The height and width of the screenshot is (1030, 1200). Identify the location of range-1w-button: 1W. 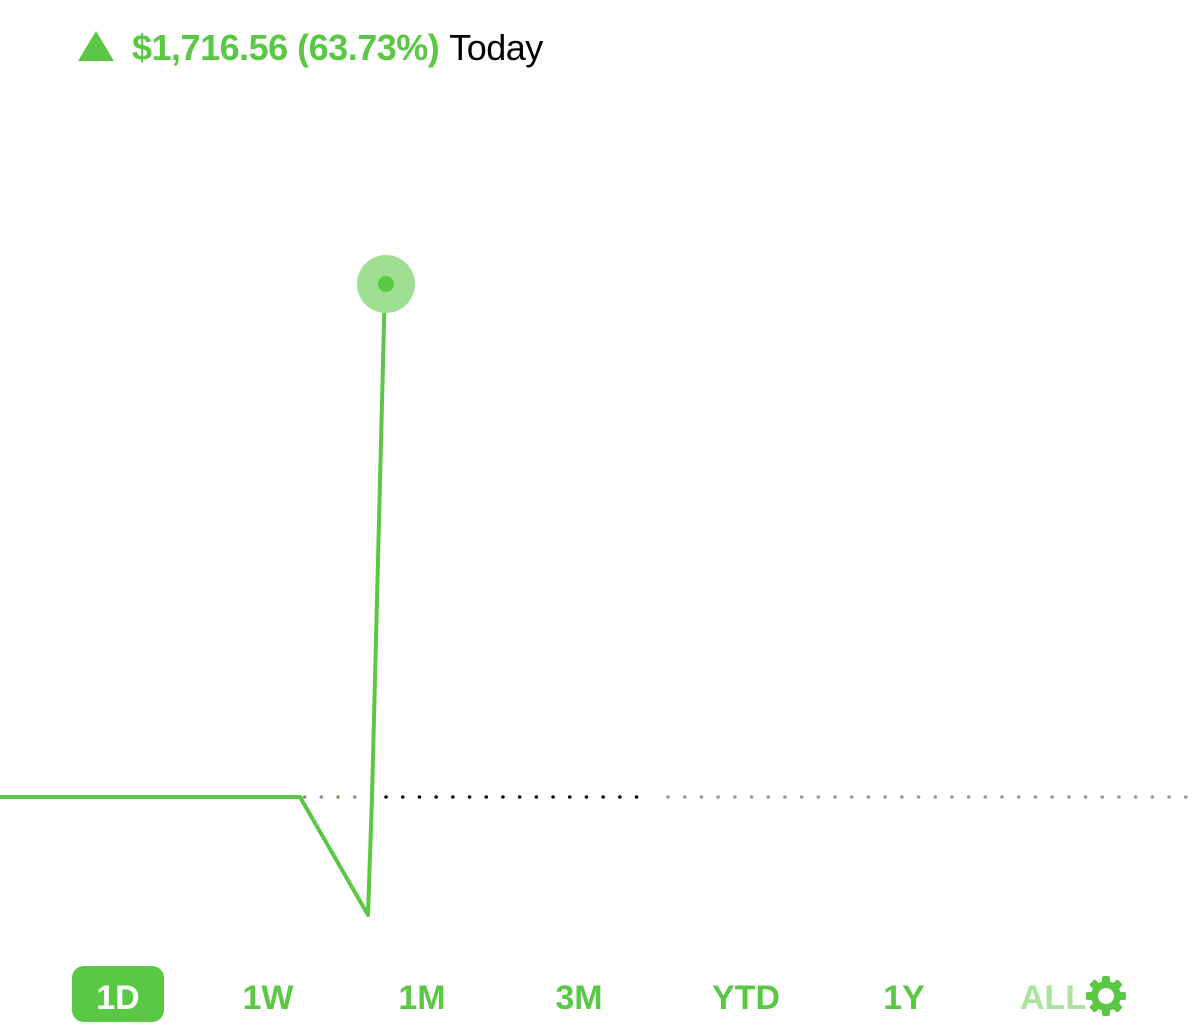
(268, 998).